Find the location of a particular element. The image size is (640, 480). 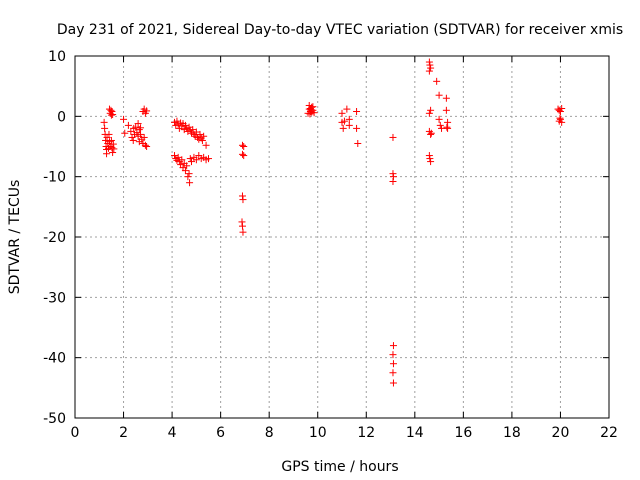

x-tick-label: 18 is located at coordinates (512, 433).